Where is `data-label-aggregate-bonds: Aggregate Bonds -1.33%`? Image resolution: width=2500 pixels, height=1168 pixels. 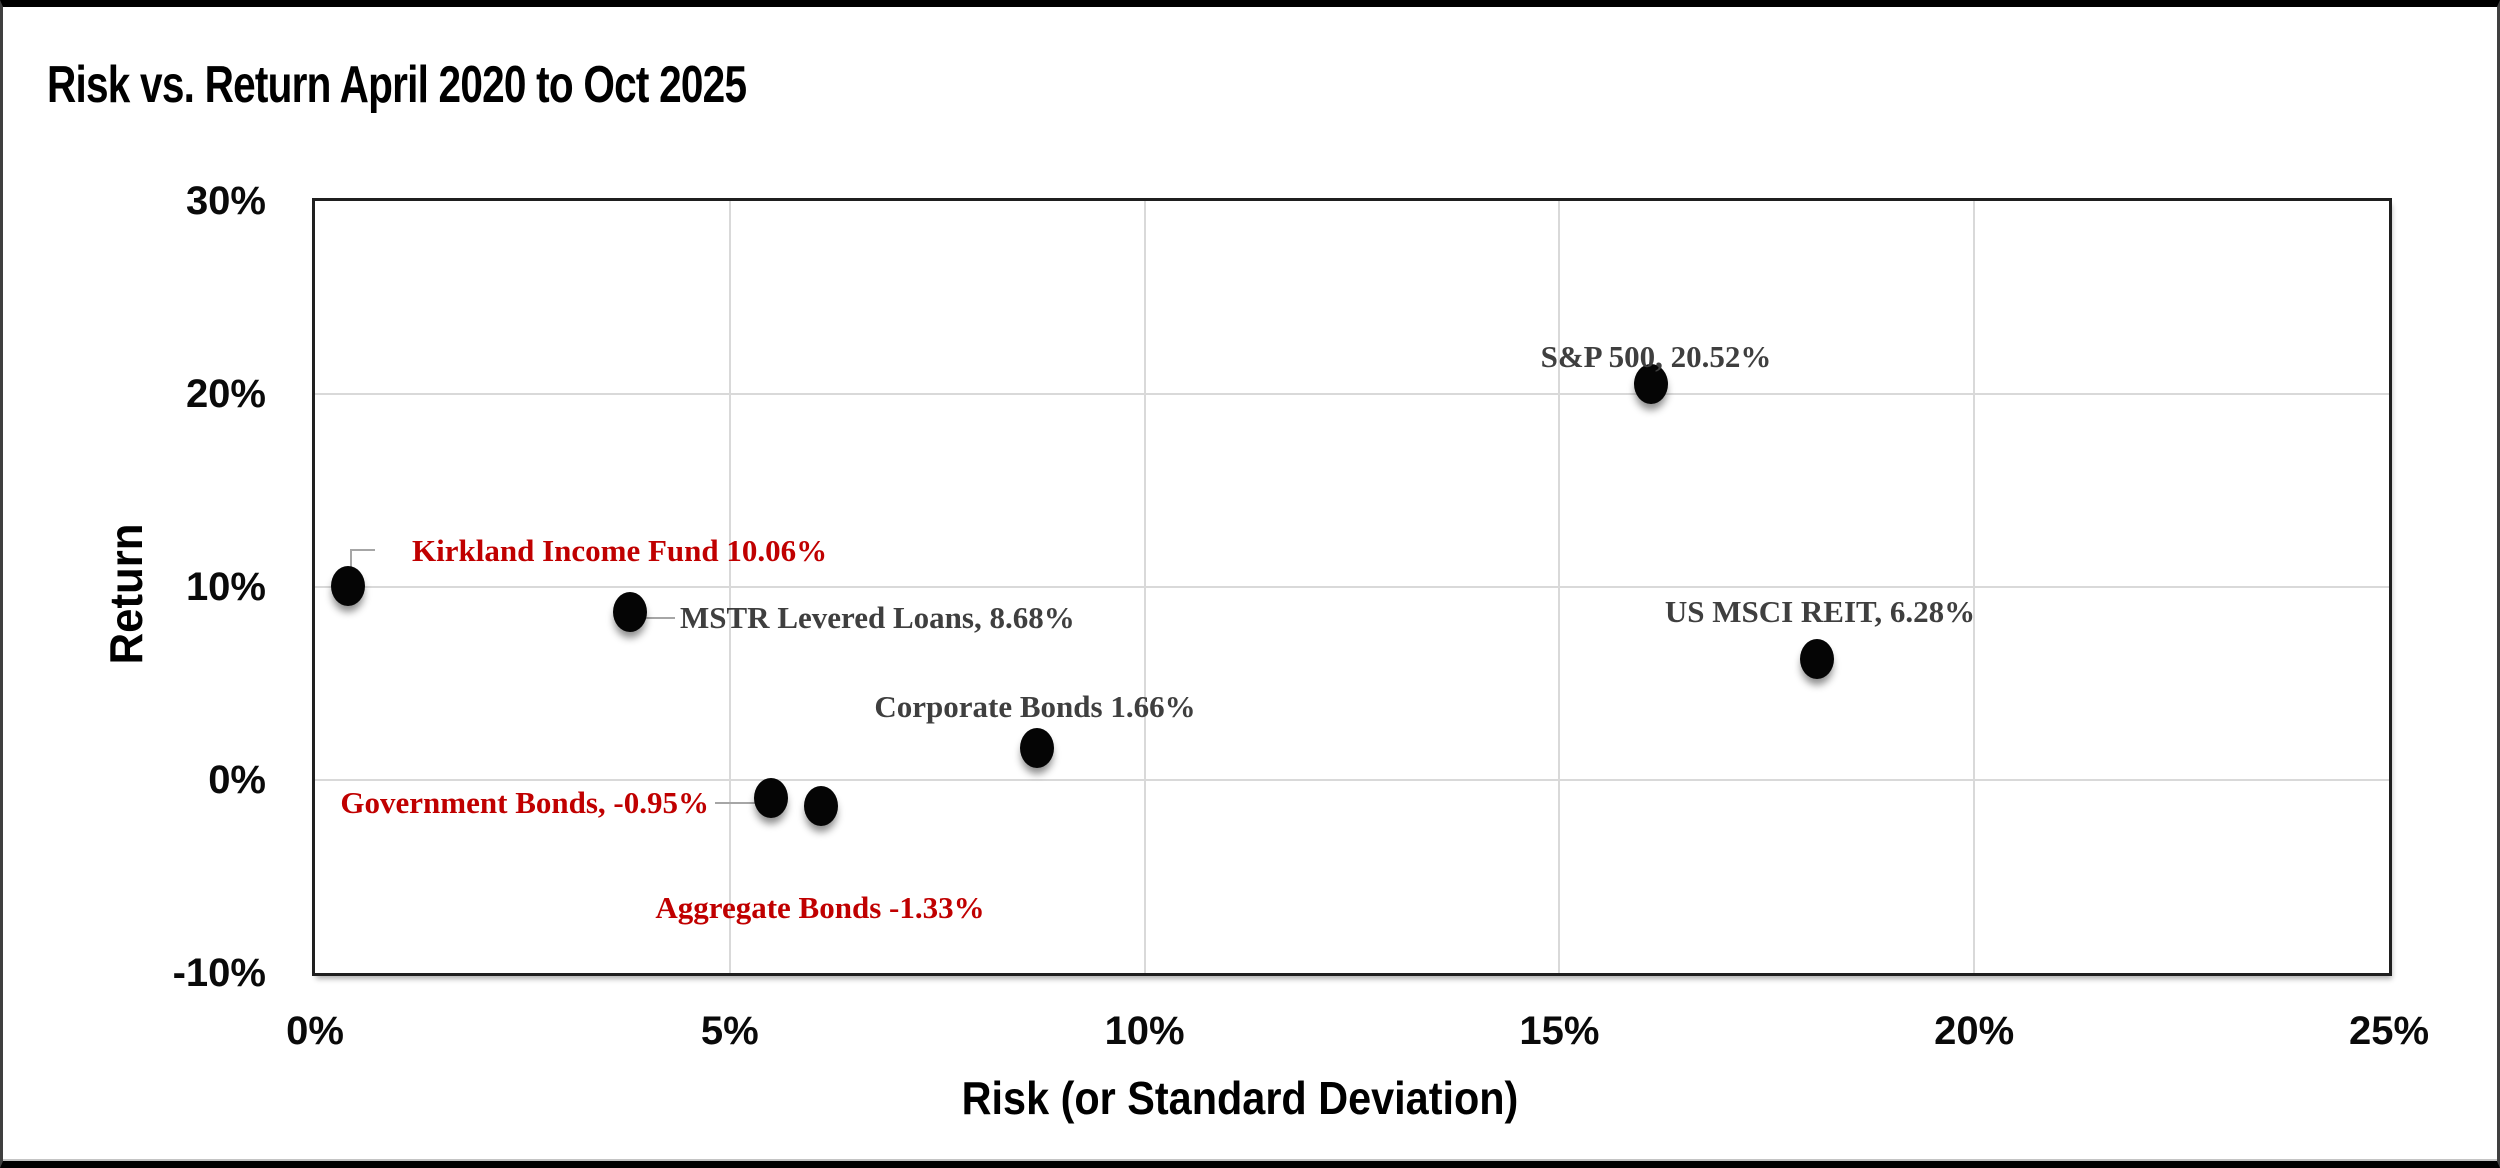
data-label-aggregate-bonds: Aggregate Bonds -1.33% is located at coordinates (820, 907).